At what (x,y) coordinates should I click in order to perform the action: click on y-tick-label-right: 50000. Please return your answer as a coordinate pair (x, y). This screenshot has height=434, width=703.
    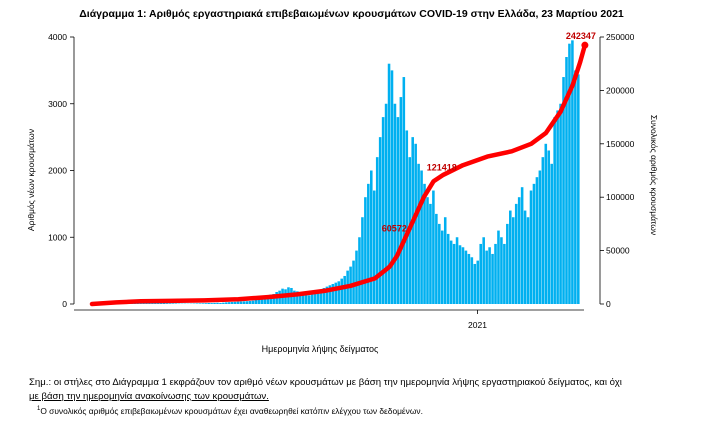
    Looking at the image, I should click on (618, 251).